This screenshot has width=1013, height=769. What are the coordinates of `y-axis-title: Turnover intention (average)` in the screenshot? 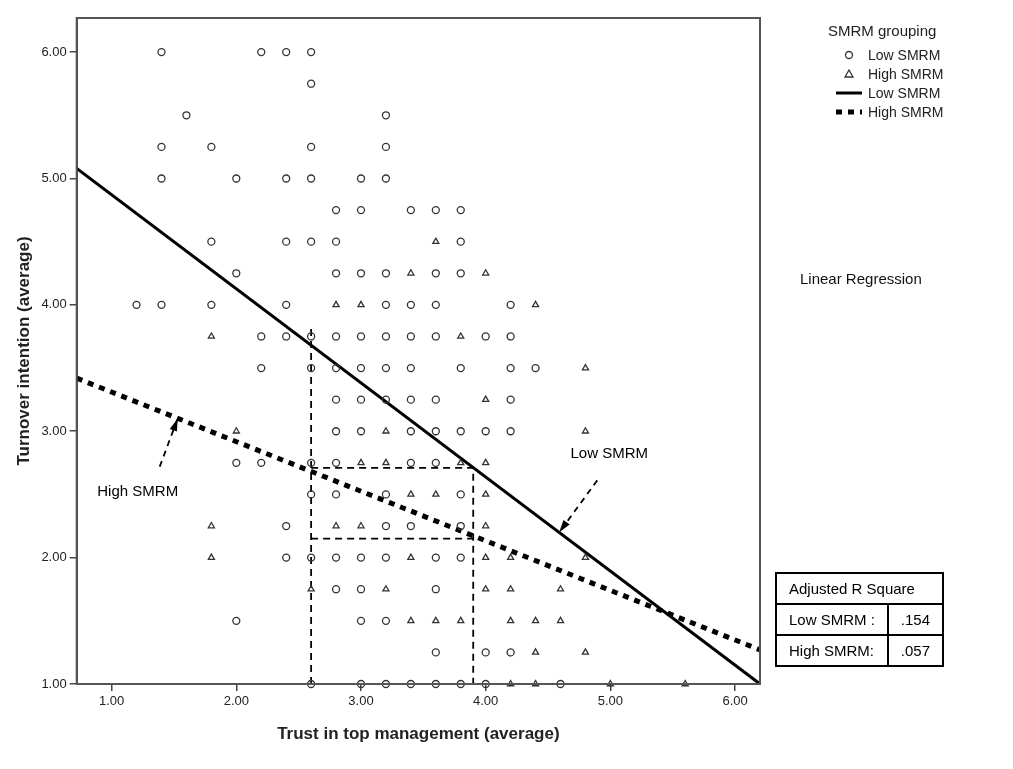 It's located at (23, 351).